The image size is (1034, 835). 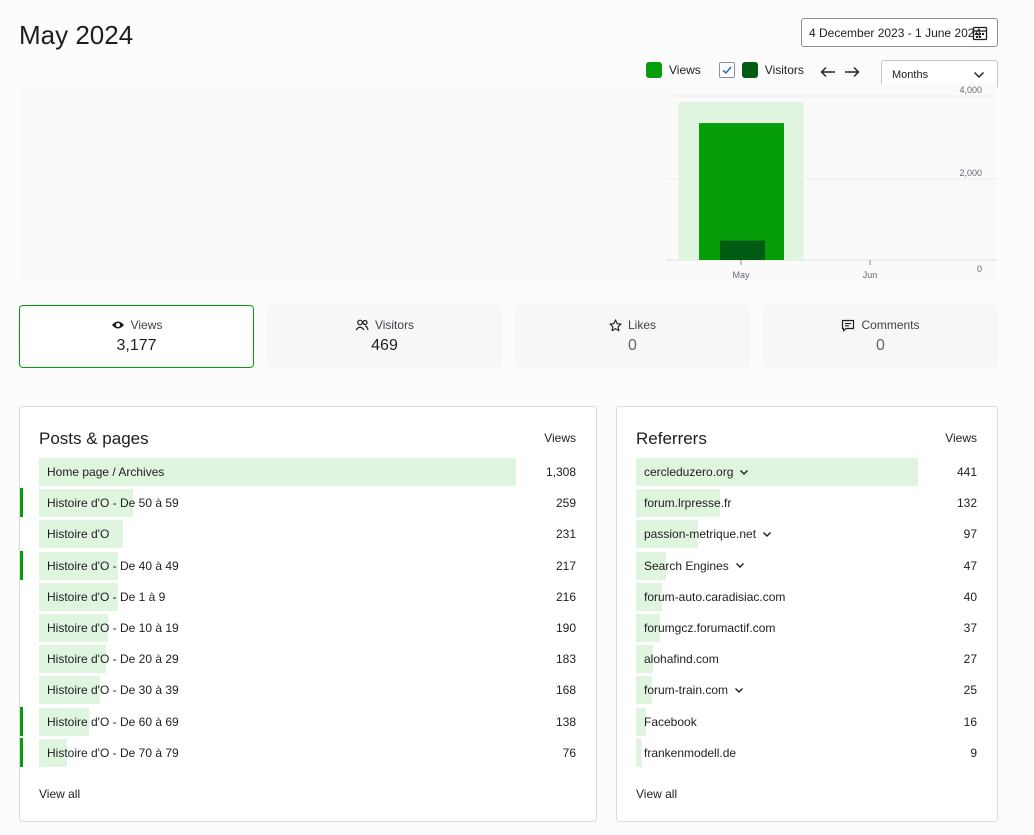 I want to click on row-value: 47, so click(x=970, y=565).